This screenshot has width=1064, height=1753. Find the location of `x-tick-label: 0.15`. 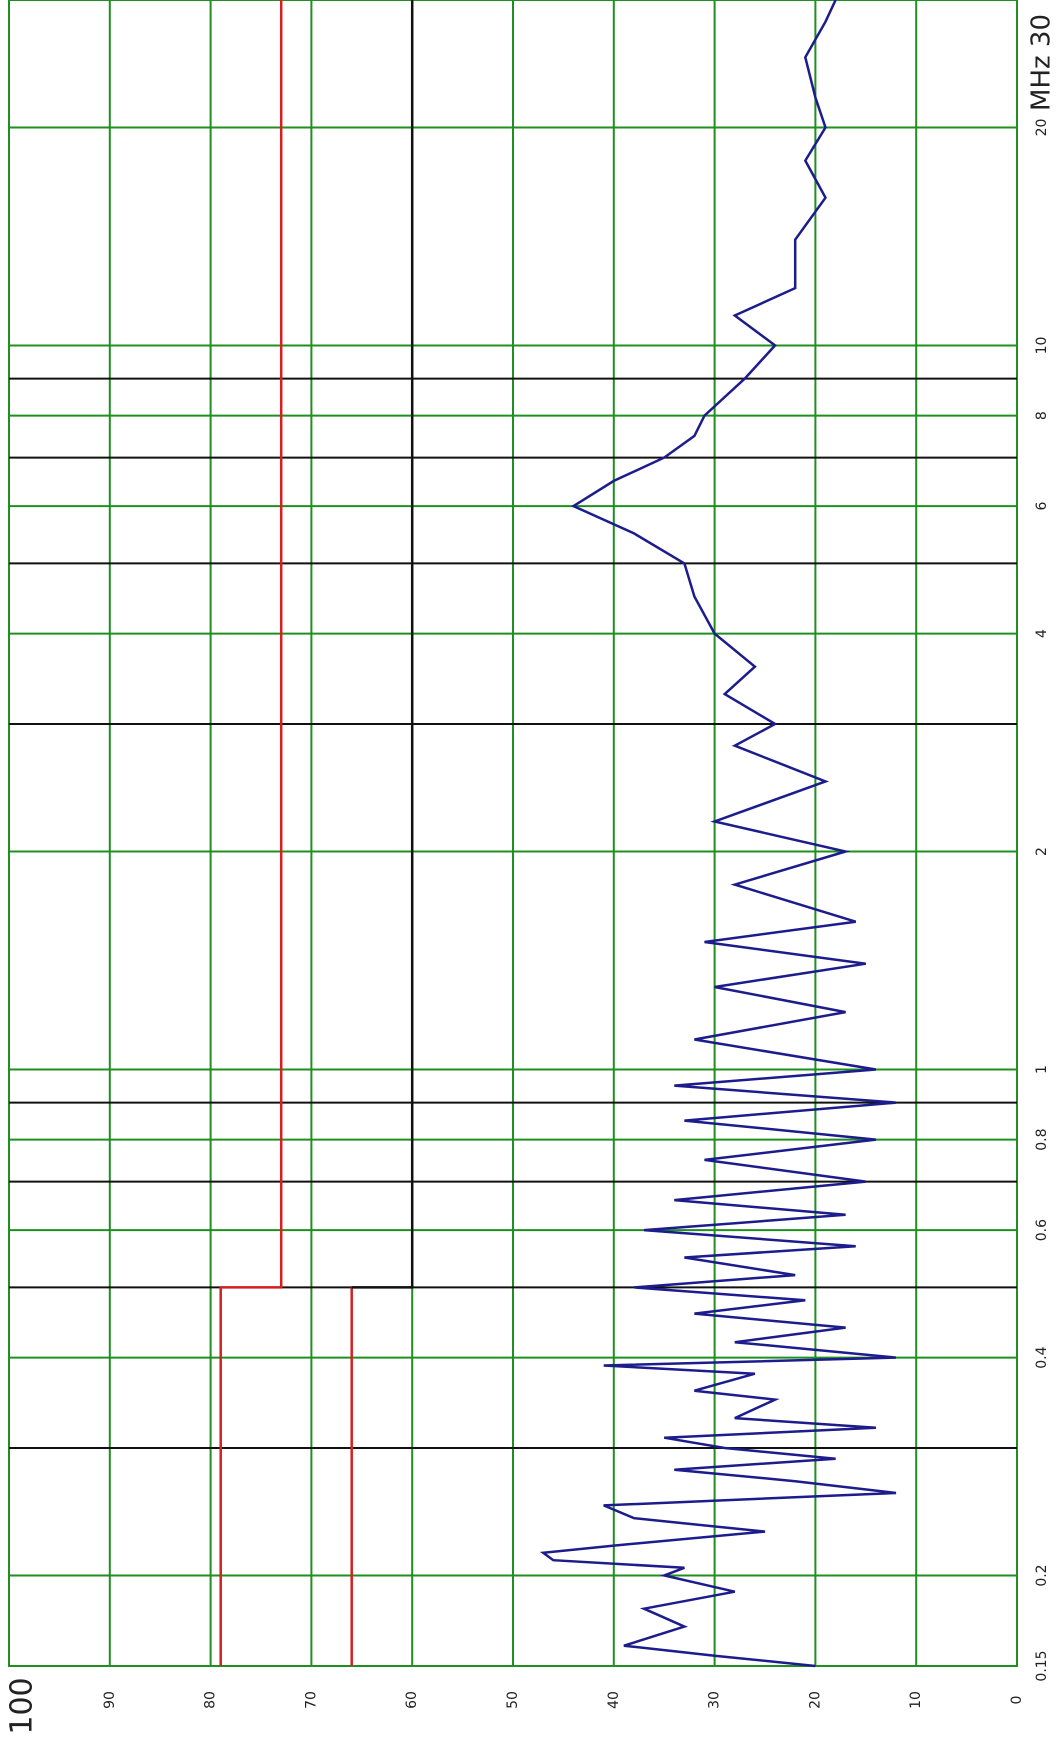

x-tick-label: 0.15 is located at coordinates (1042, 1665).